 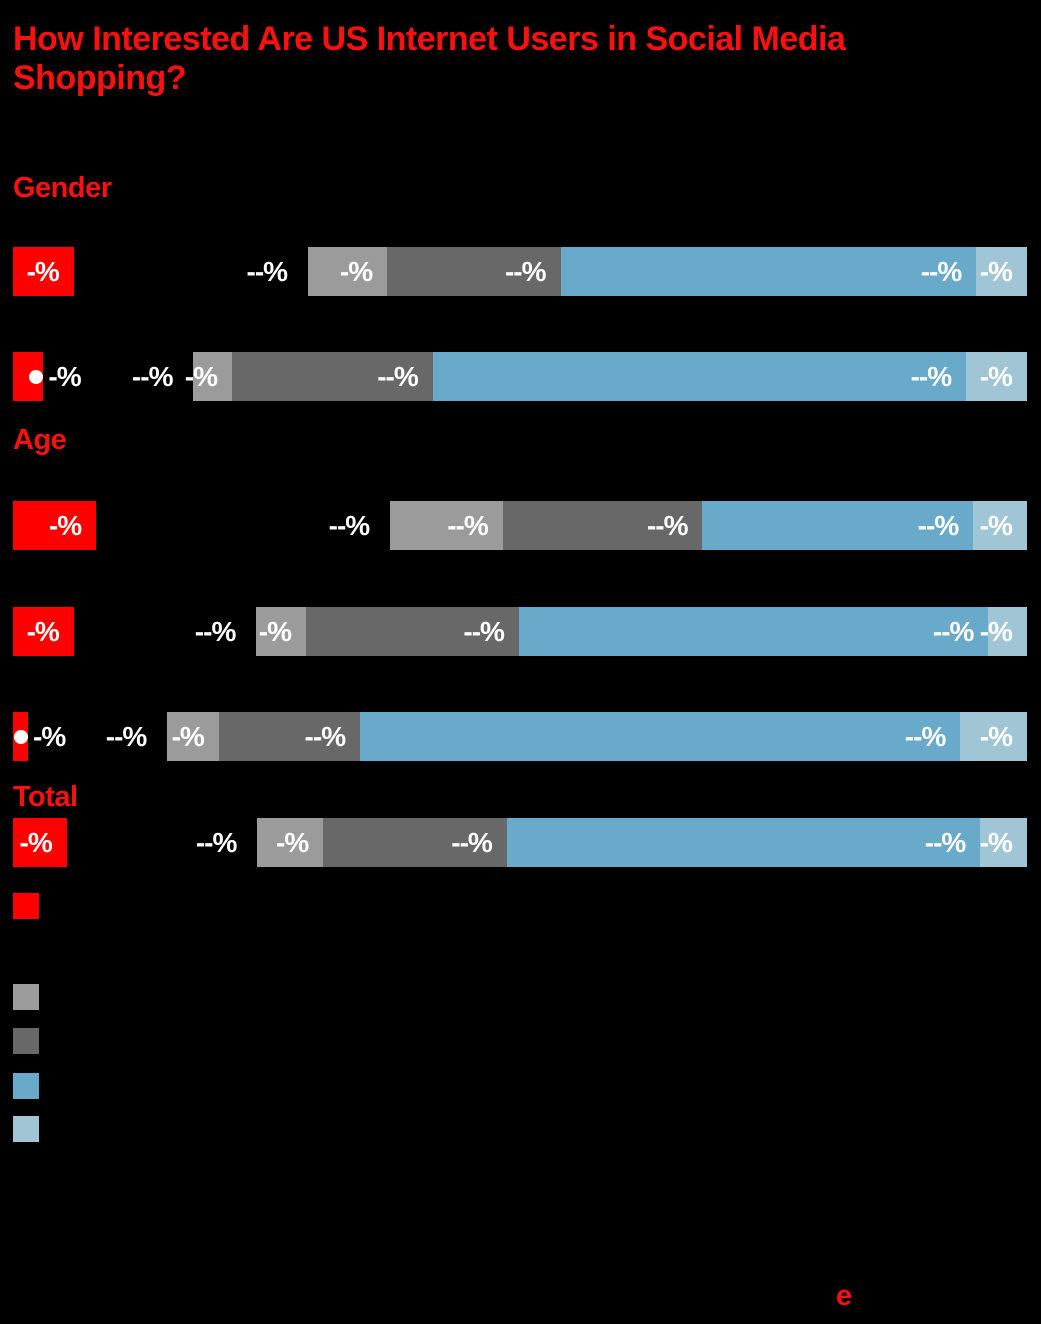 I want to click on bar-row-age-1: -% --% --% --% --% -%, so click(x=520, y=525).